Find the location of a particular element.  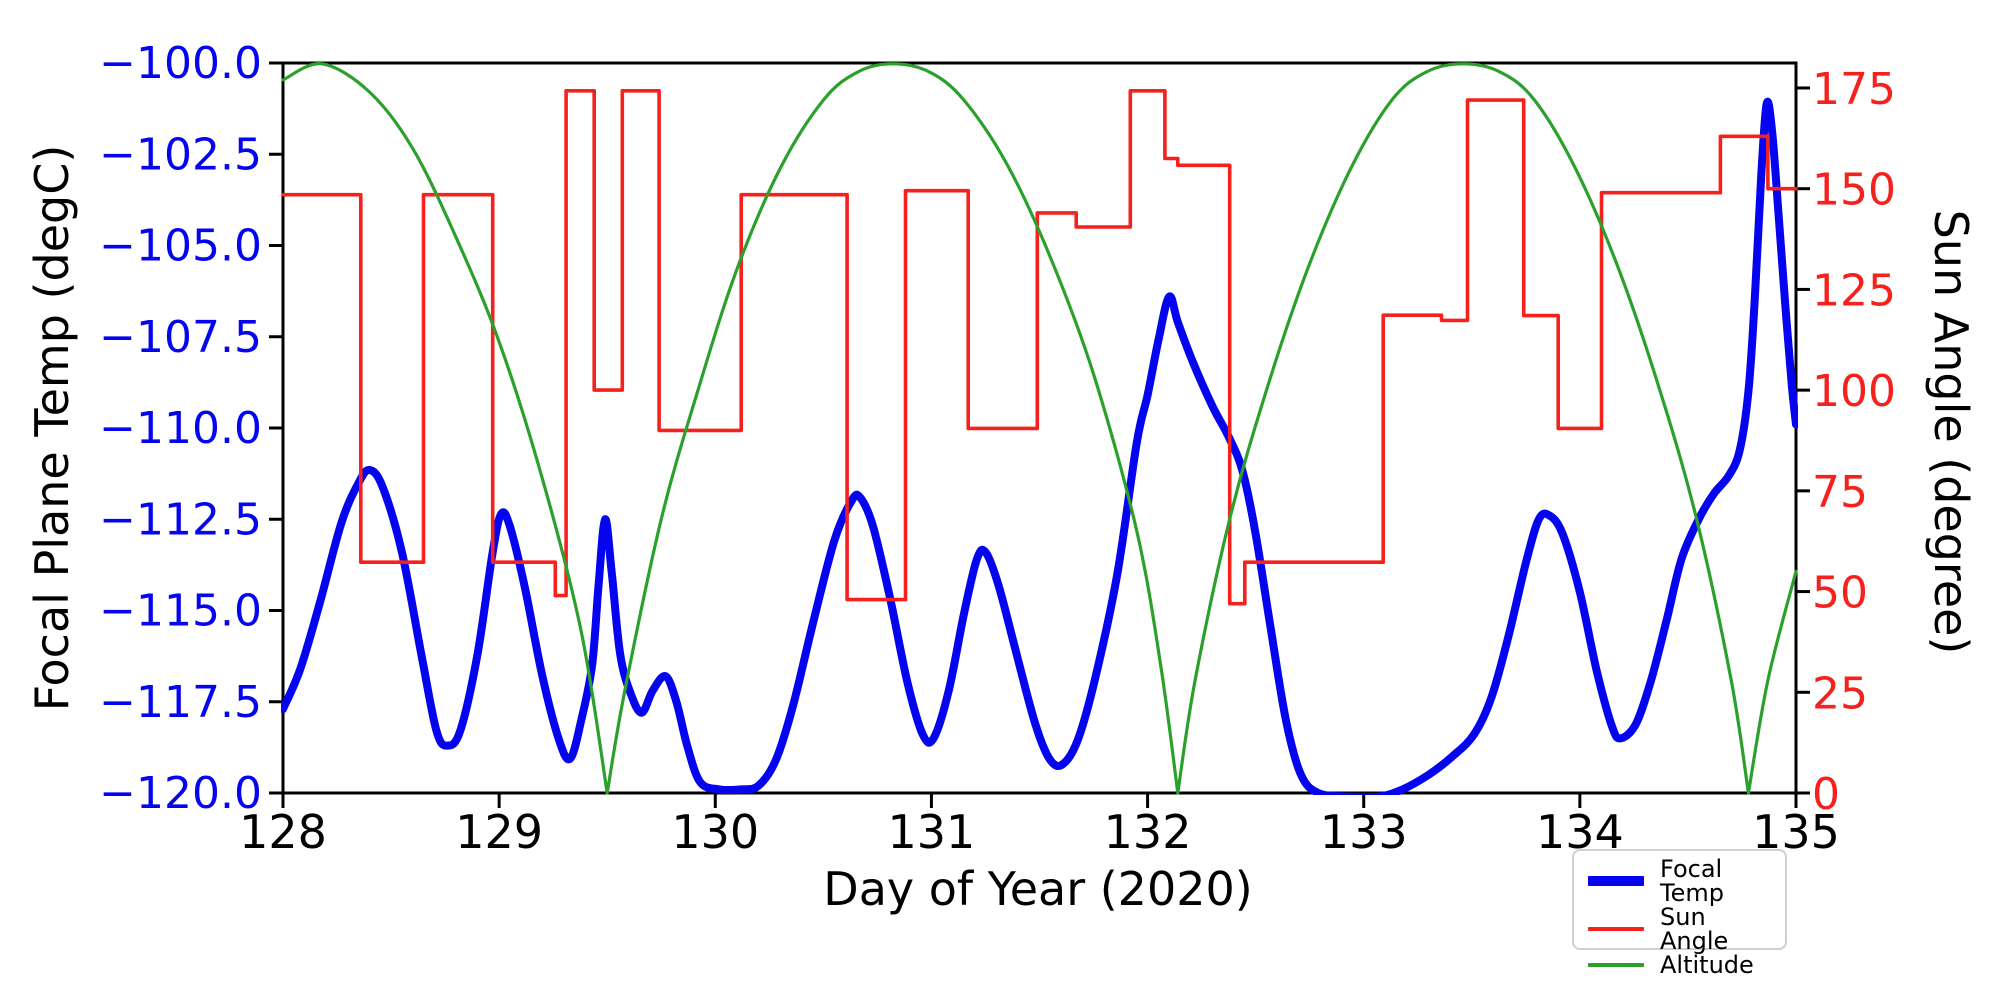

legend-item-altitude: Altitude is located at coordinates (1679, 965).